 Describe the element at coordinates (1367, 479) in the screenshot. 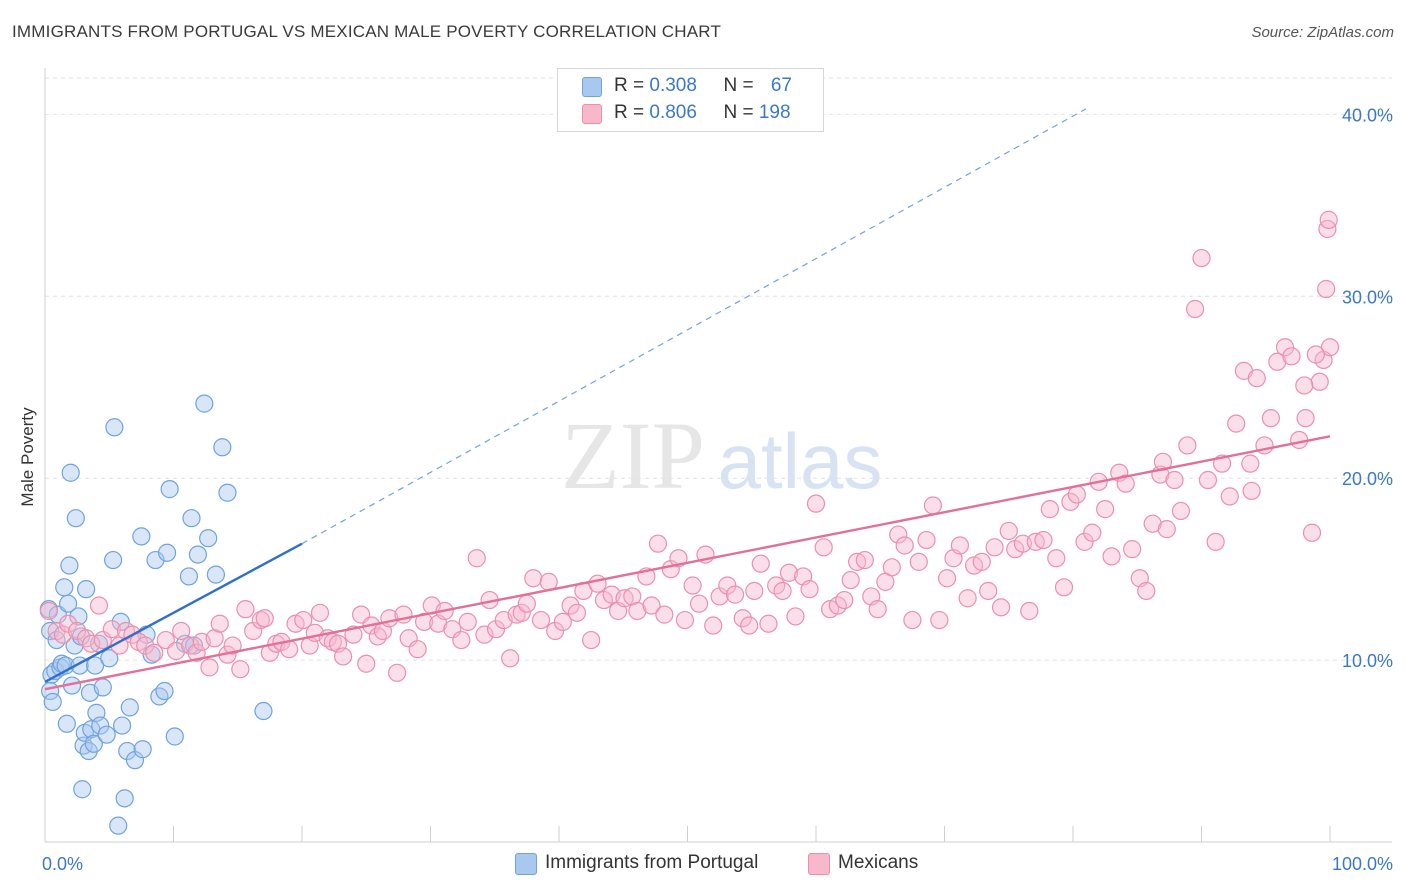

I see `y-tick-label: 20.0%` at that location.